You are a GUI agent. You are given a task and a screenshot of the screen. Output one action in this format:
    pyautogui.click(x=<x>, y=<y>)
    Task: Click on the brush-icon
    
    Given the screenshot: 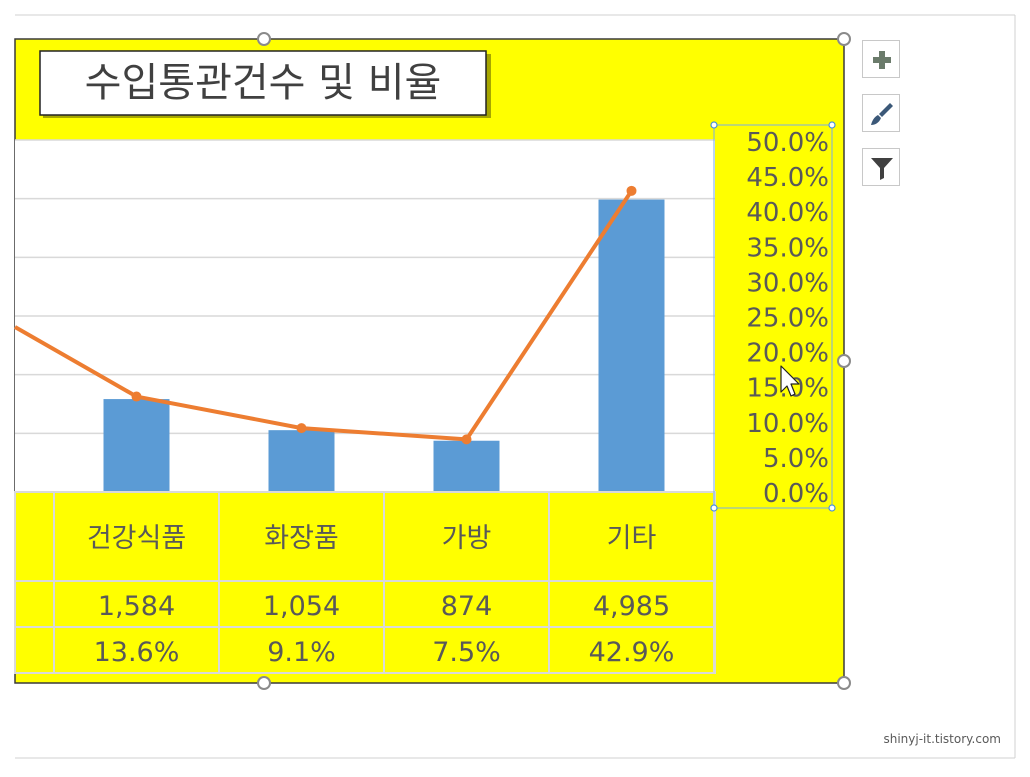 What is the action you would take?
    pyautogui.click(x=882, y=114)
    